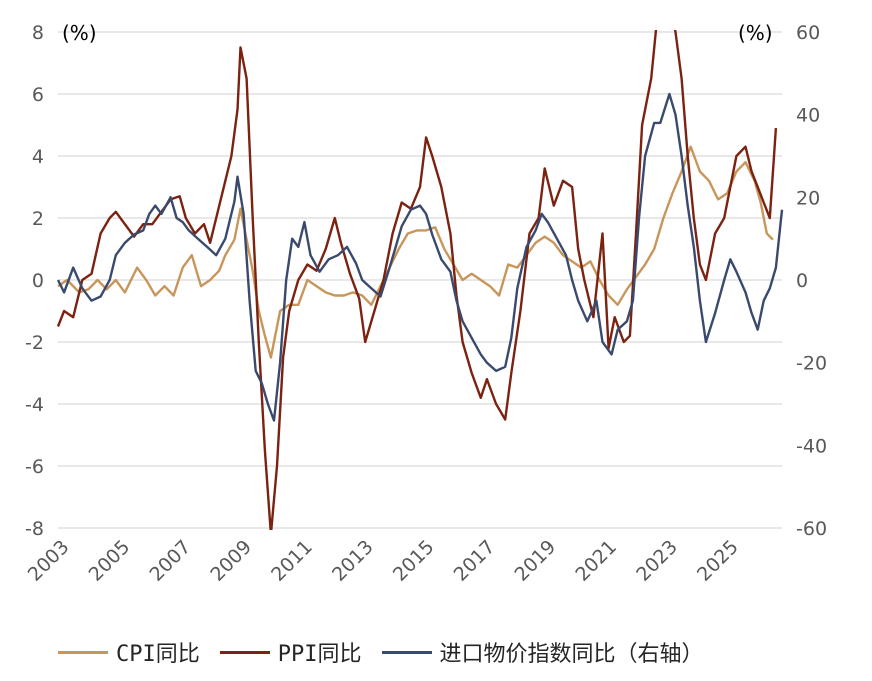 Image resolution: width=872 pixels, height=681 pixels. Describe the element at coordinates (475, 561) in the screenshot. I see `x-tick-label: 2017` at that location.